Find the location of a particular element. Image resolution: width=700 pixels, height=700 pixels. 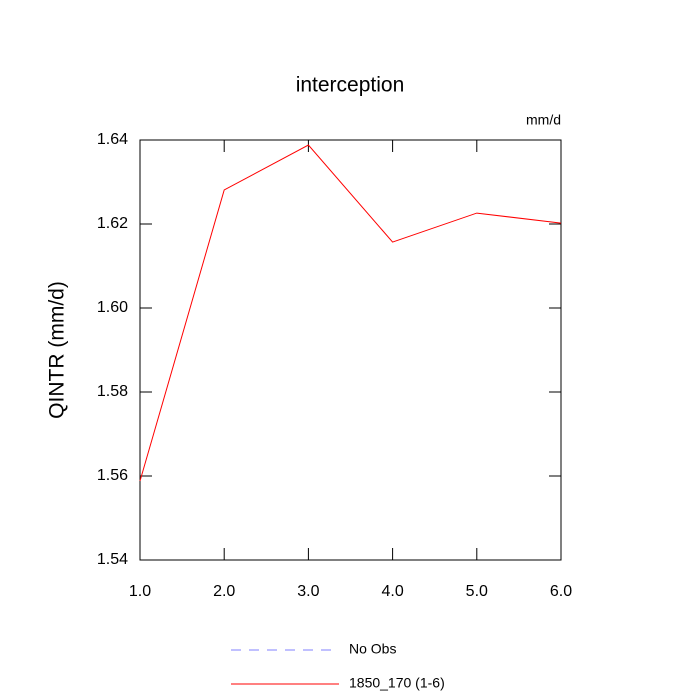

legend-label: 1850_170 (1-6) is located at coordinates (397, 683).